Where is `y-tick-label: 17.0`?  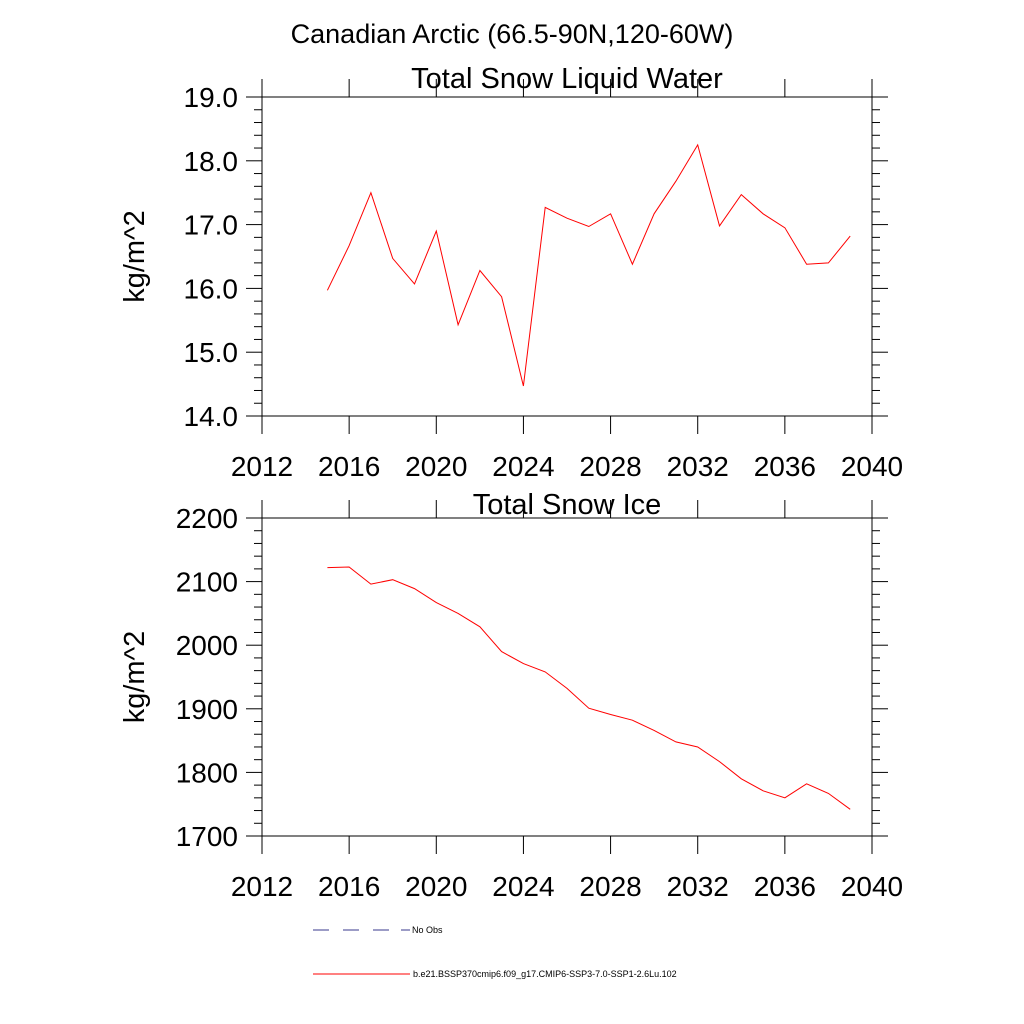 y-tick-label: 17.0 is located at coordinates (211, 225).